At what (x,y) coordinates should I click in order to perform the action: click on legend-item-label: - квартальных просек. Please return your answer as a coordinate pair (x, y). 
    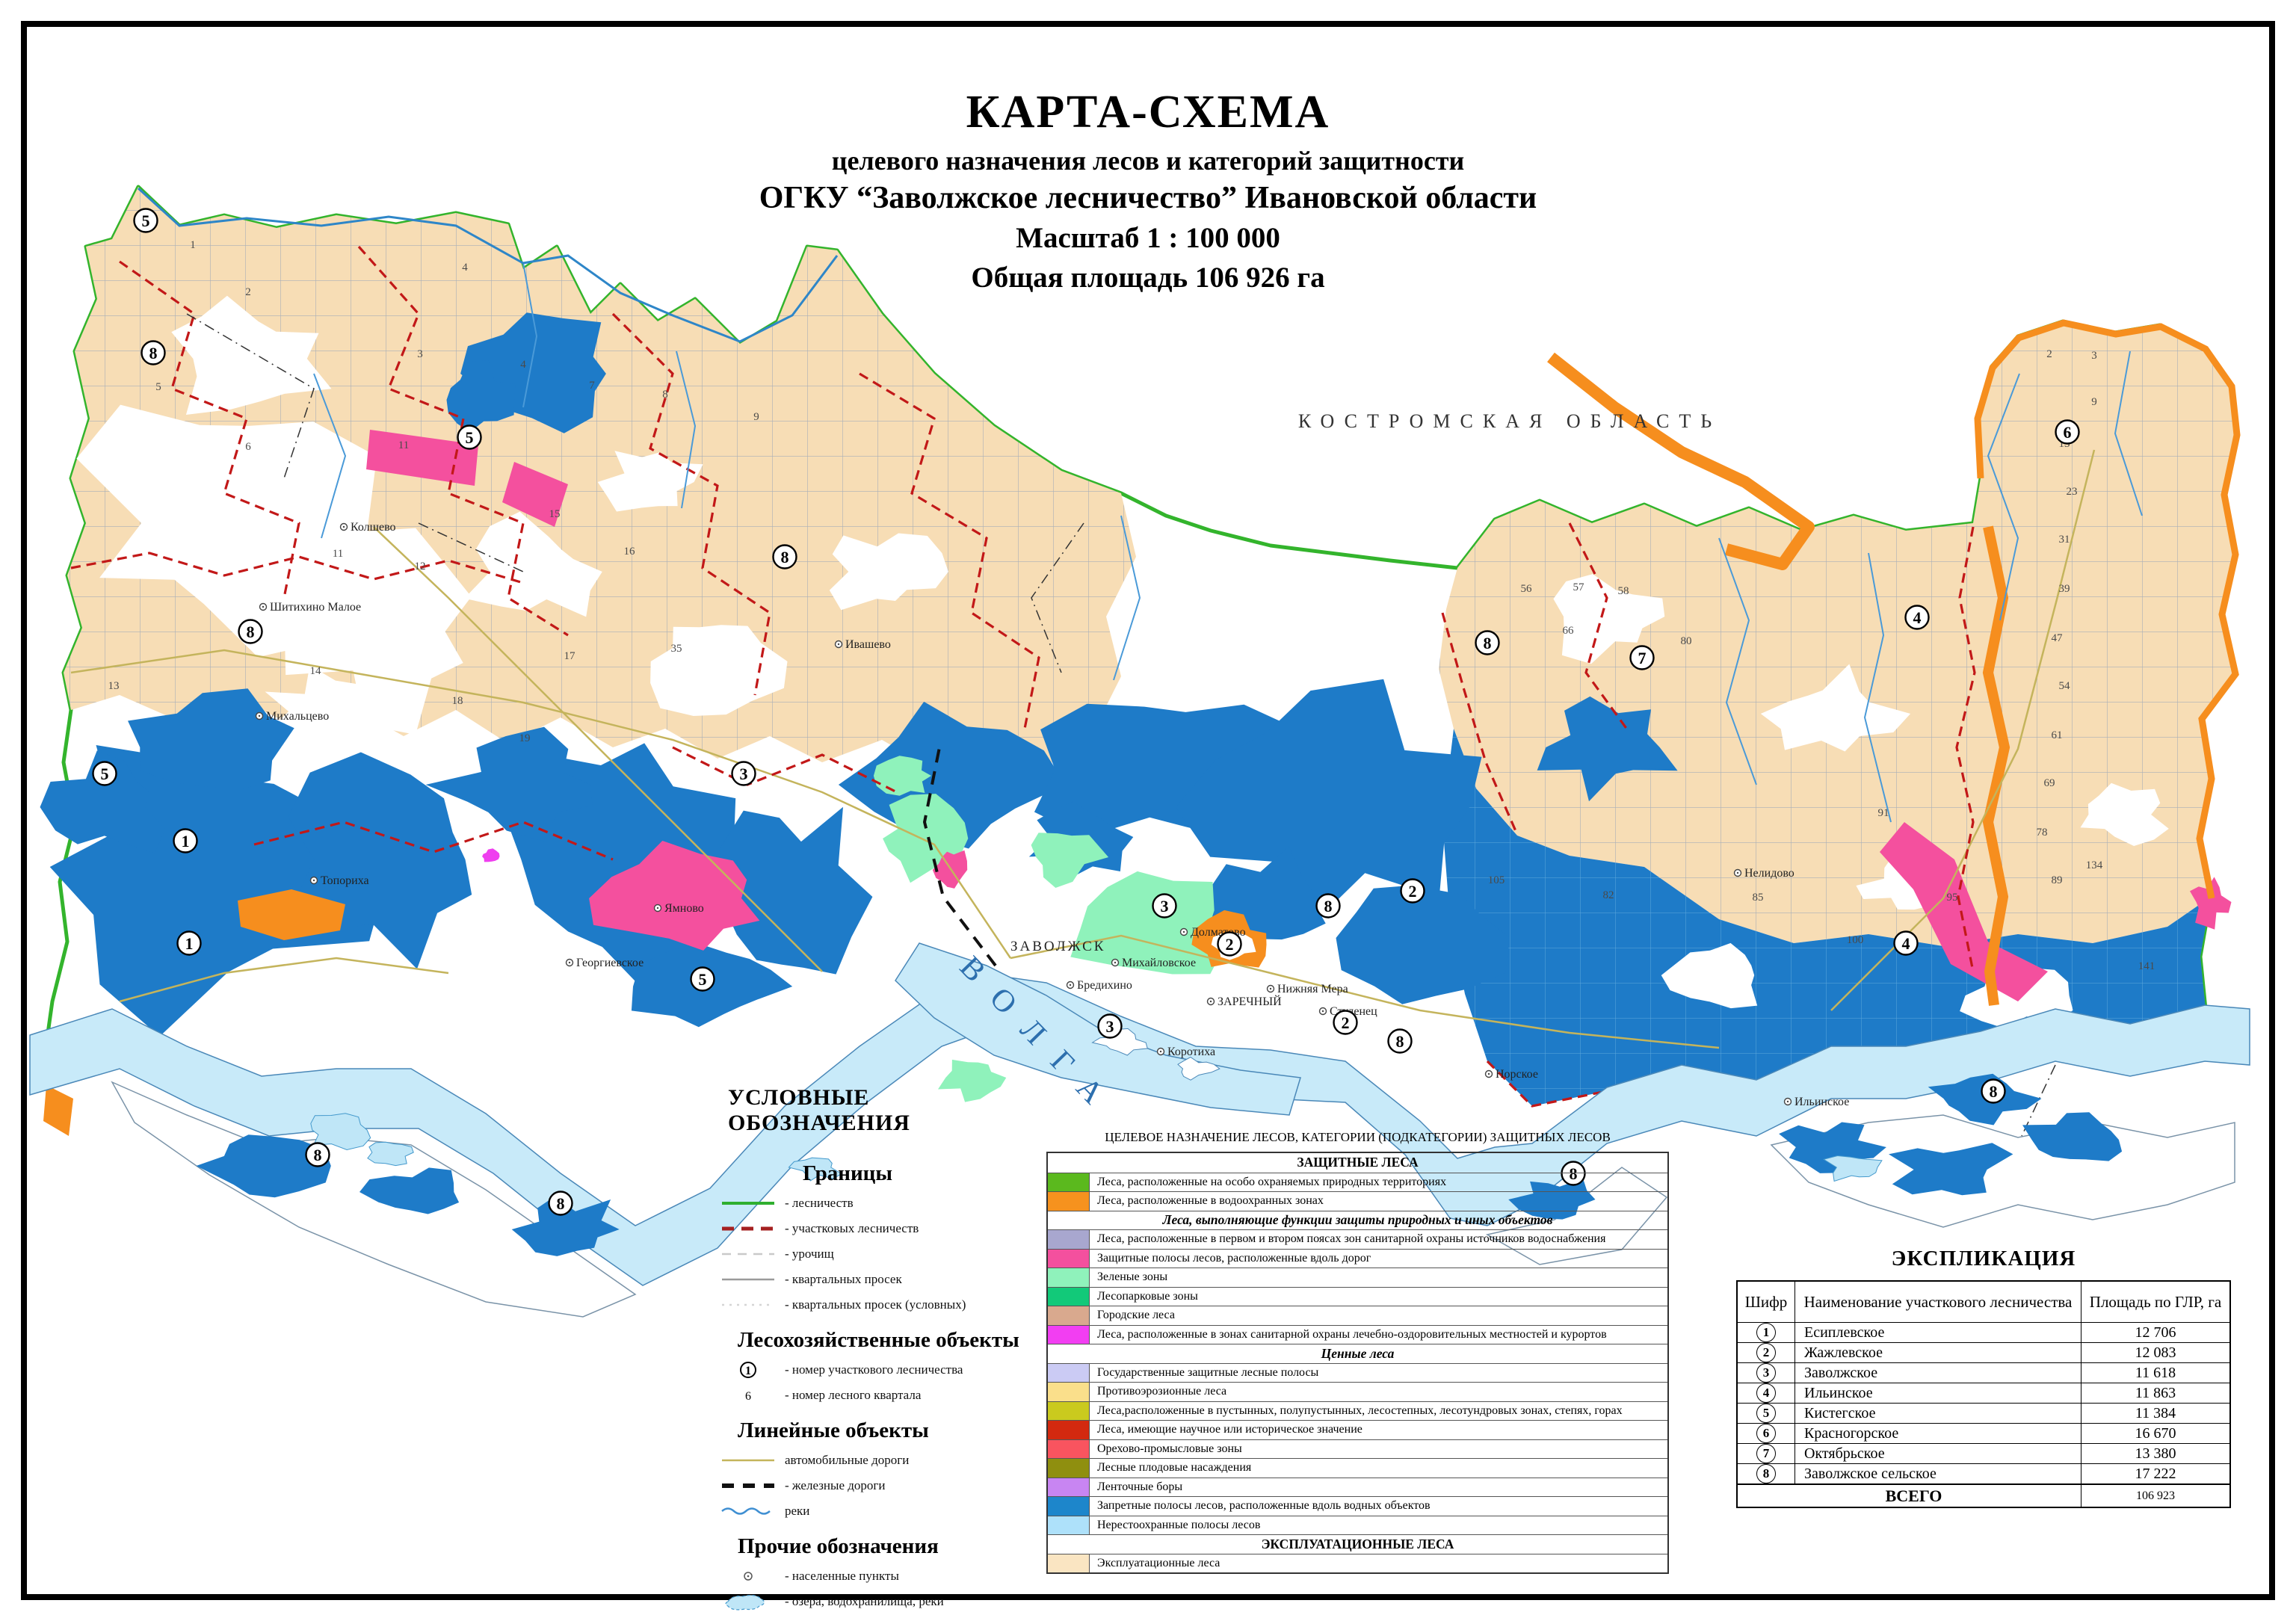
    Looking at the image, I should click on (844, 1279).